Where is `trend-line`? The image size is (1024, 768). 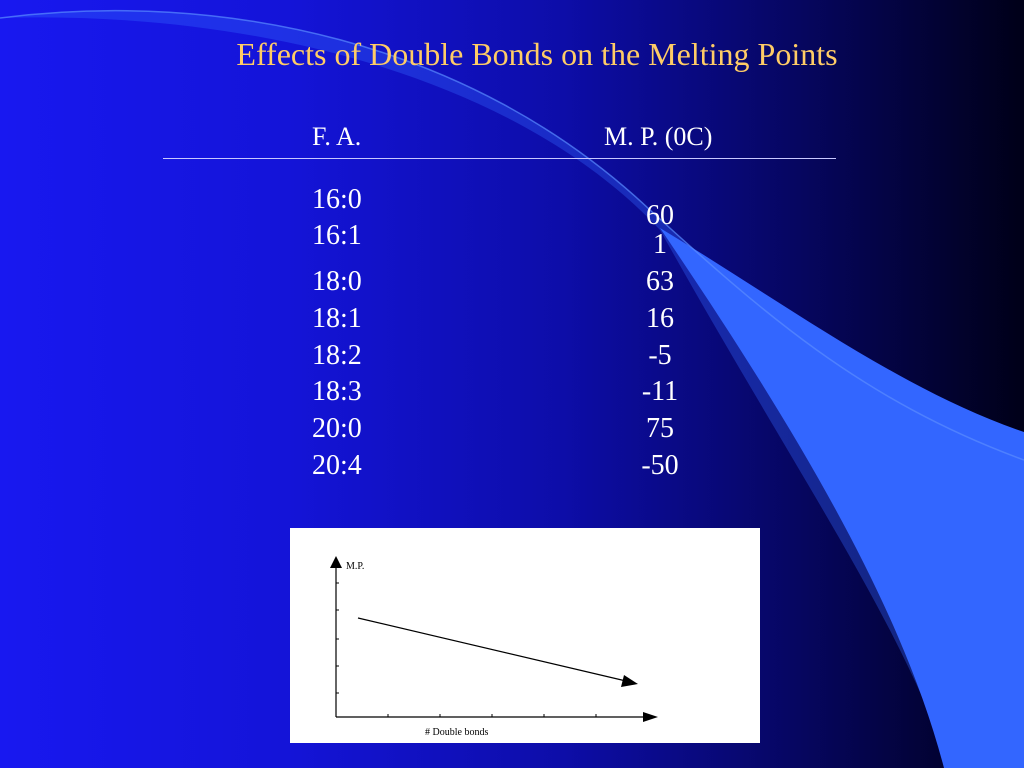 trend-line is located at coordinates (492, 649).